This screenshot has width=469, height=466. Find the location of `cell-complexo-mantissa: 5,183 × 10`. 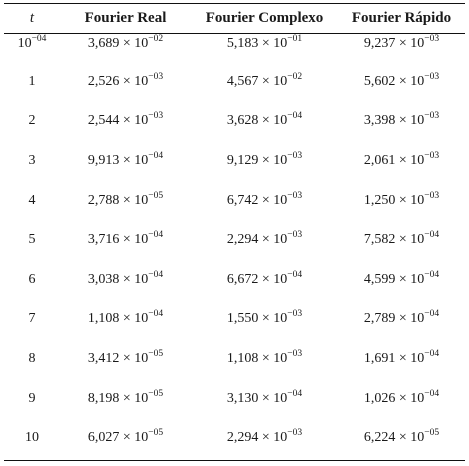

cell-complexo-mantissa: 5,183 × 10 is located at coordinates (257, 43).